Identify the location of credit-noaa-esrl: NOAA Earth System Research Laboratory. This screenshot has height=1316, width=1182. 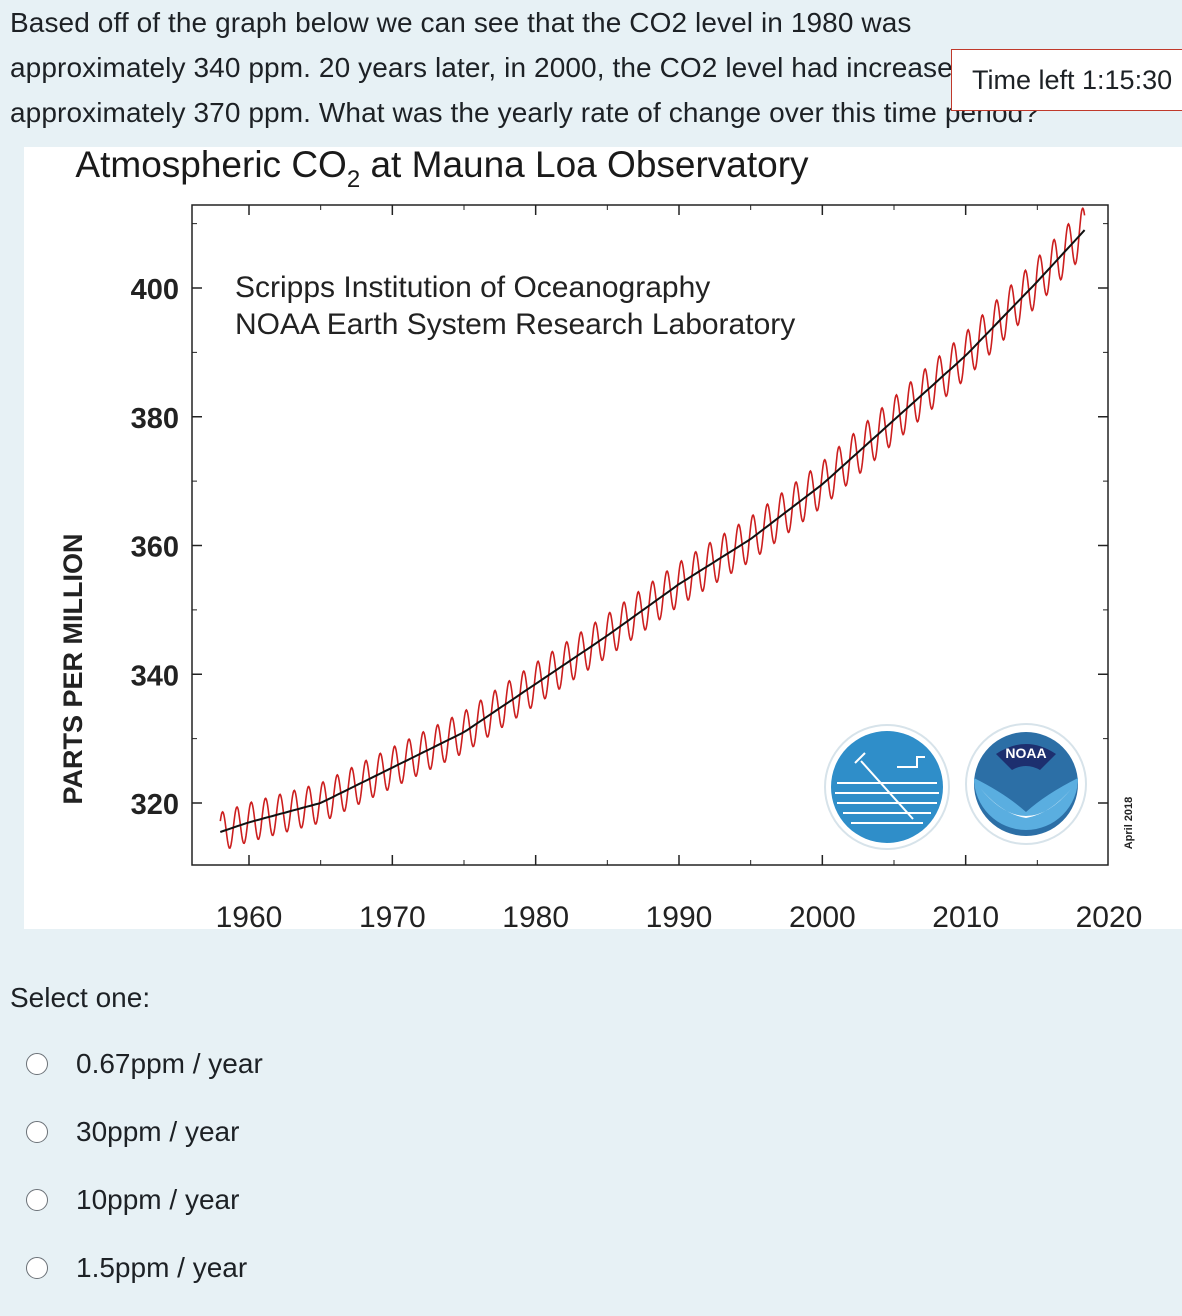
(515, 324).